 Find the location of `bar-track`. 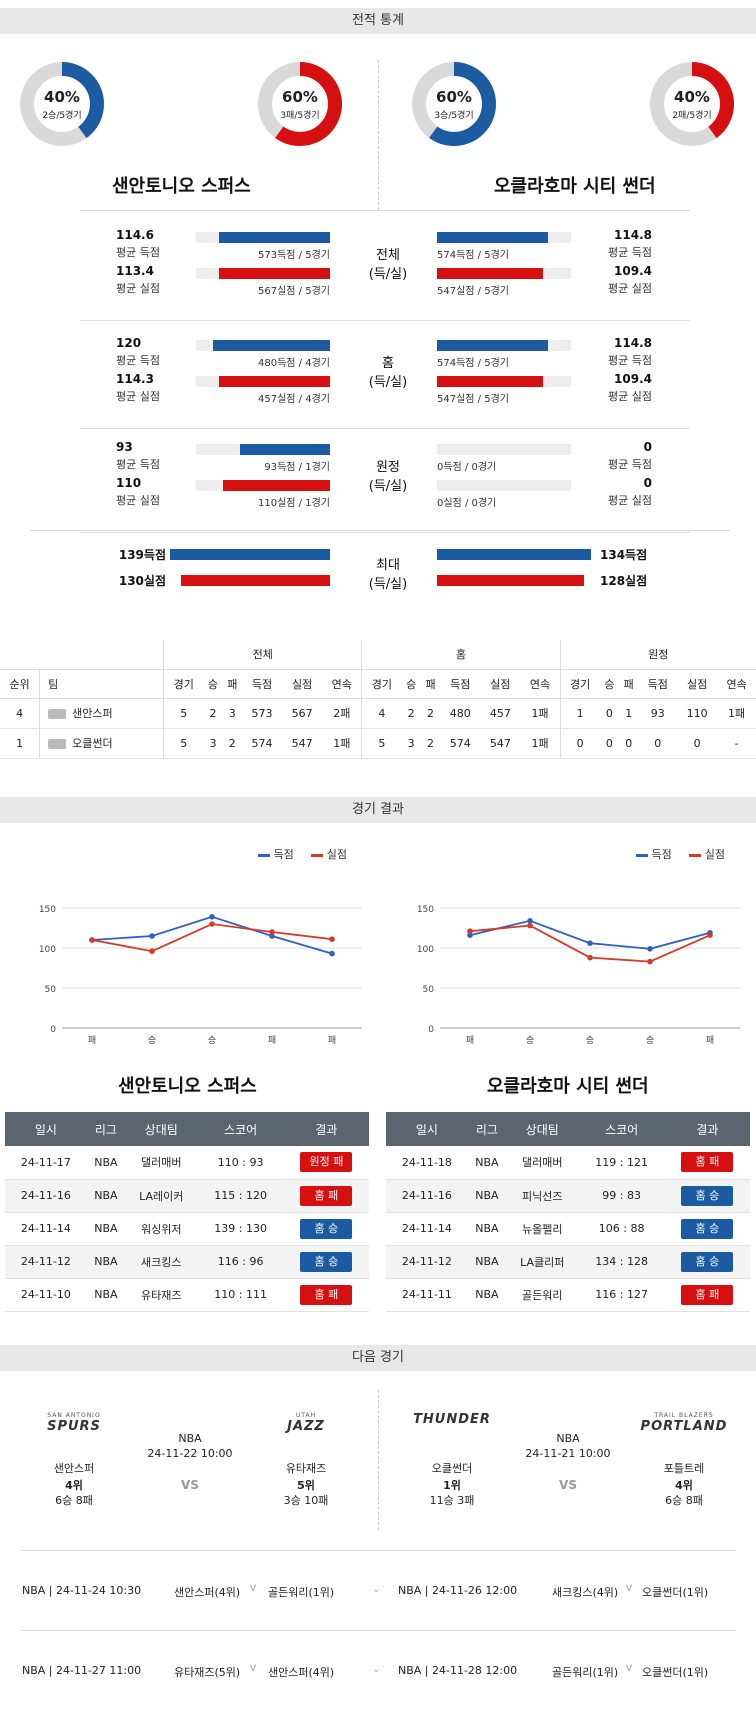

bar-track is located at coordinates (504, 485).